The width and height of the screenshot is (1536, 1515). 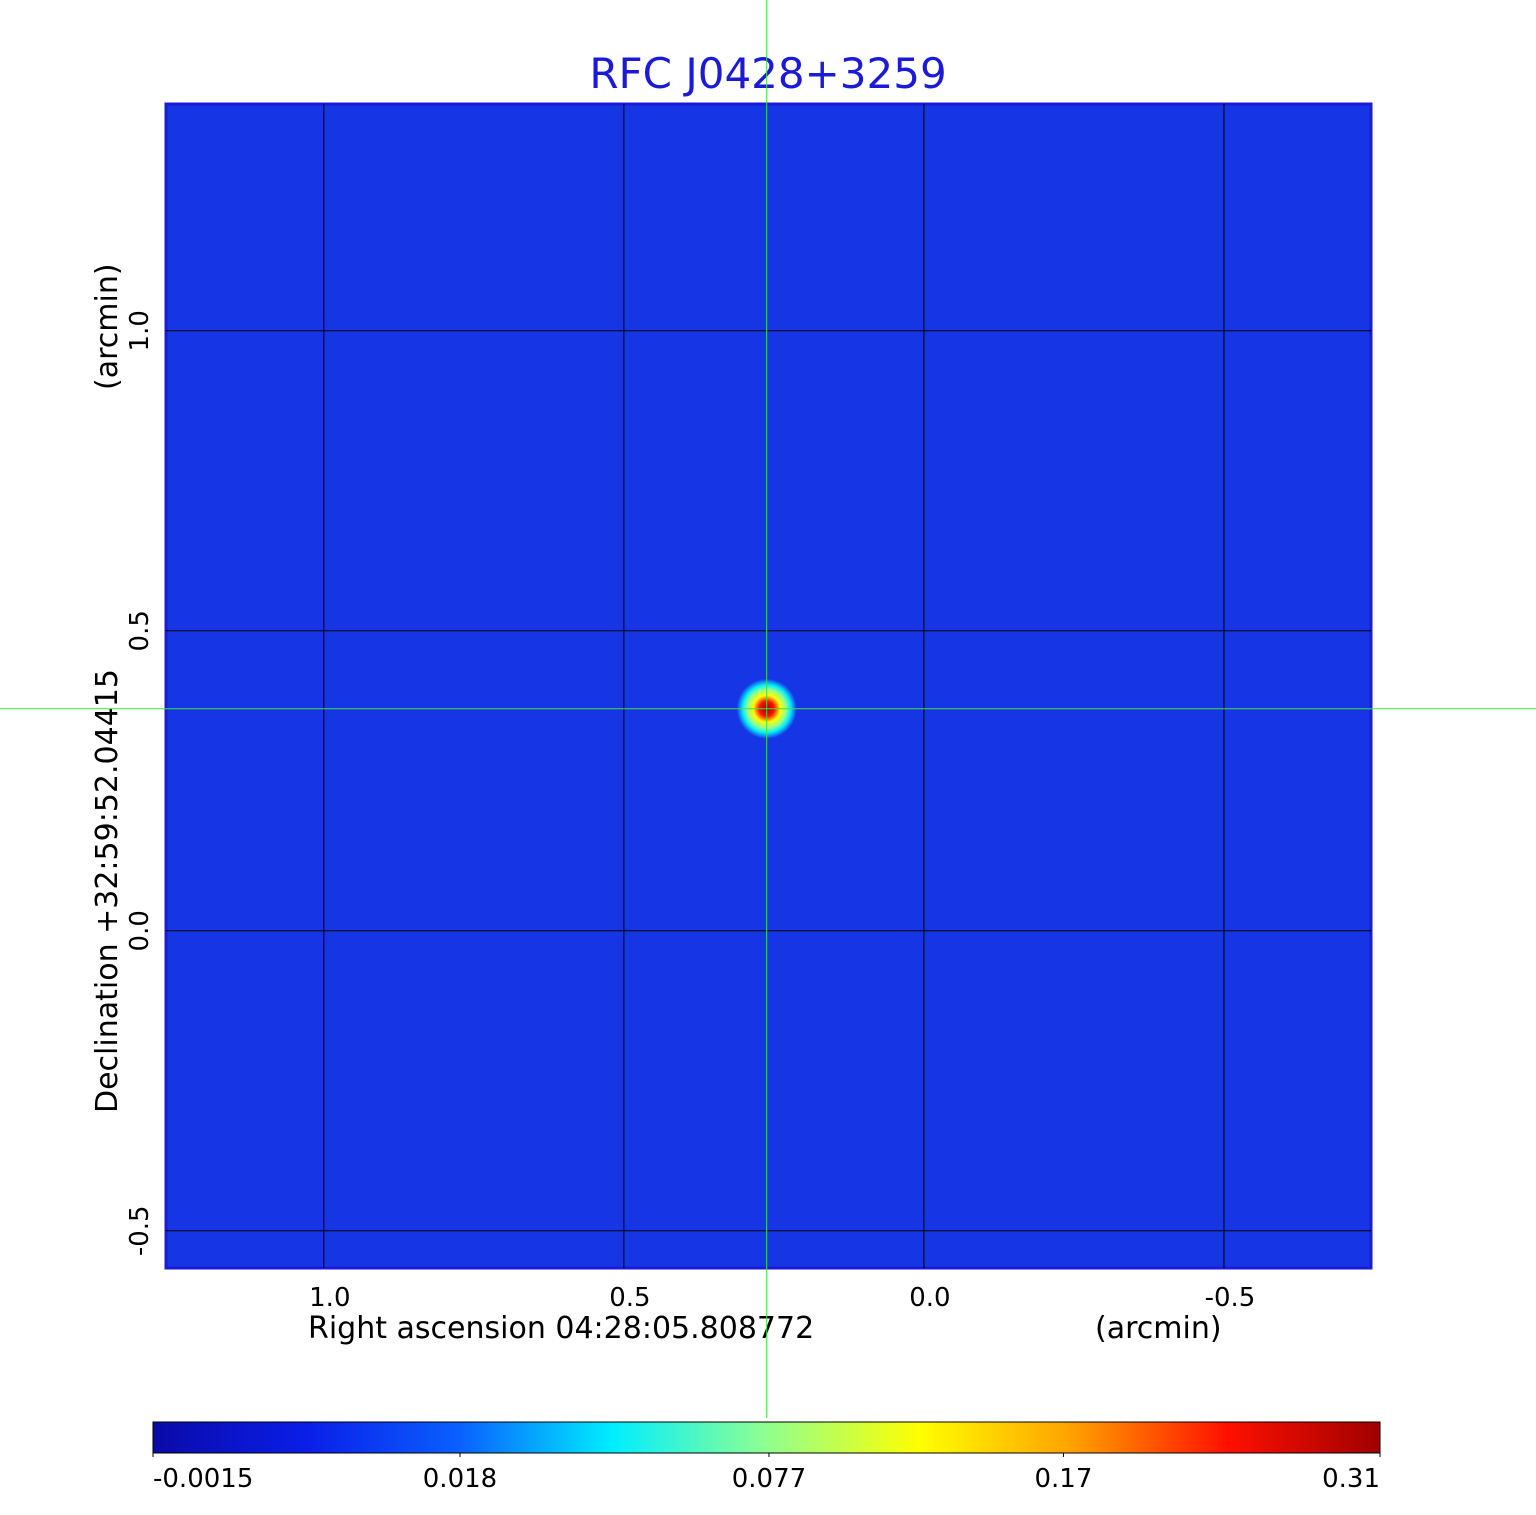 What do you see at coordinates (107, 326) in the screenshot?
I see `y-axis-unit: (arcmin)` at bounding box center [107, 326].